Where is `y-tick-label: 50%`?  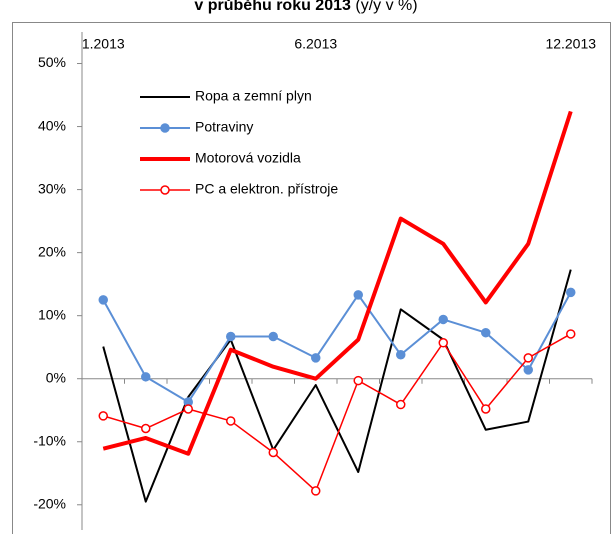
y-tick-label: 50% is located at coordinates (52, 62).